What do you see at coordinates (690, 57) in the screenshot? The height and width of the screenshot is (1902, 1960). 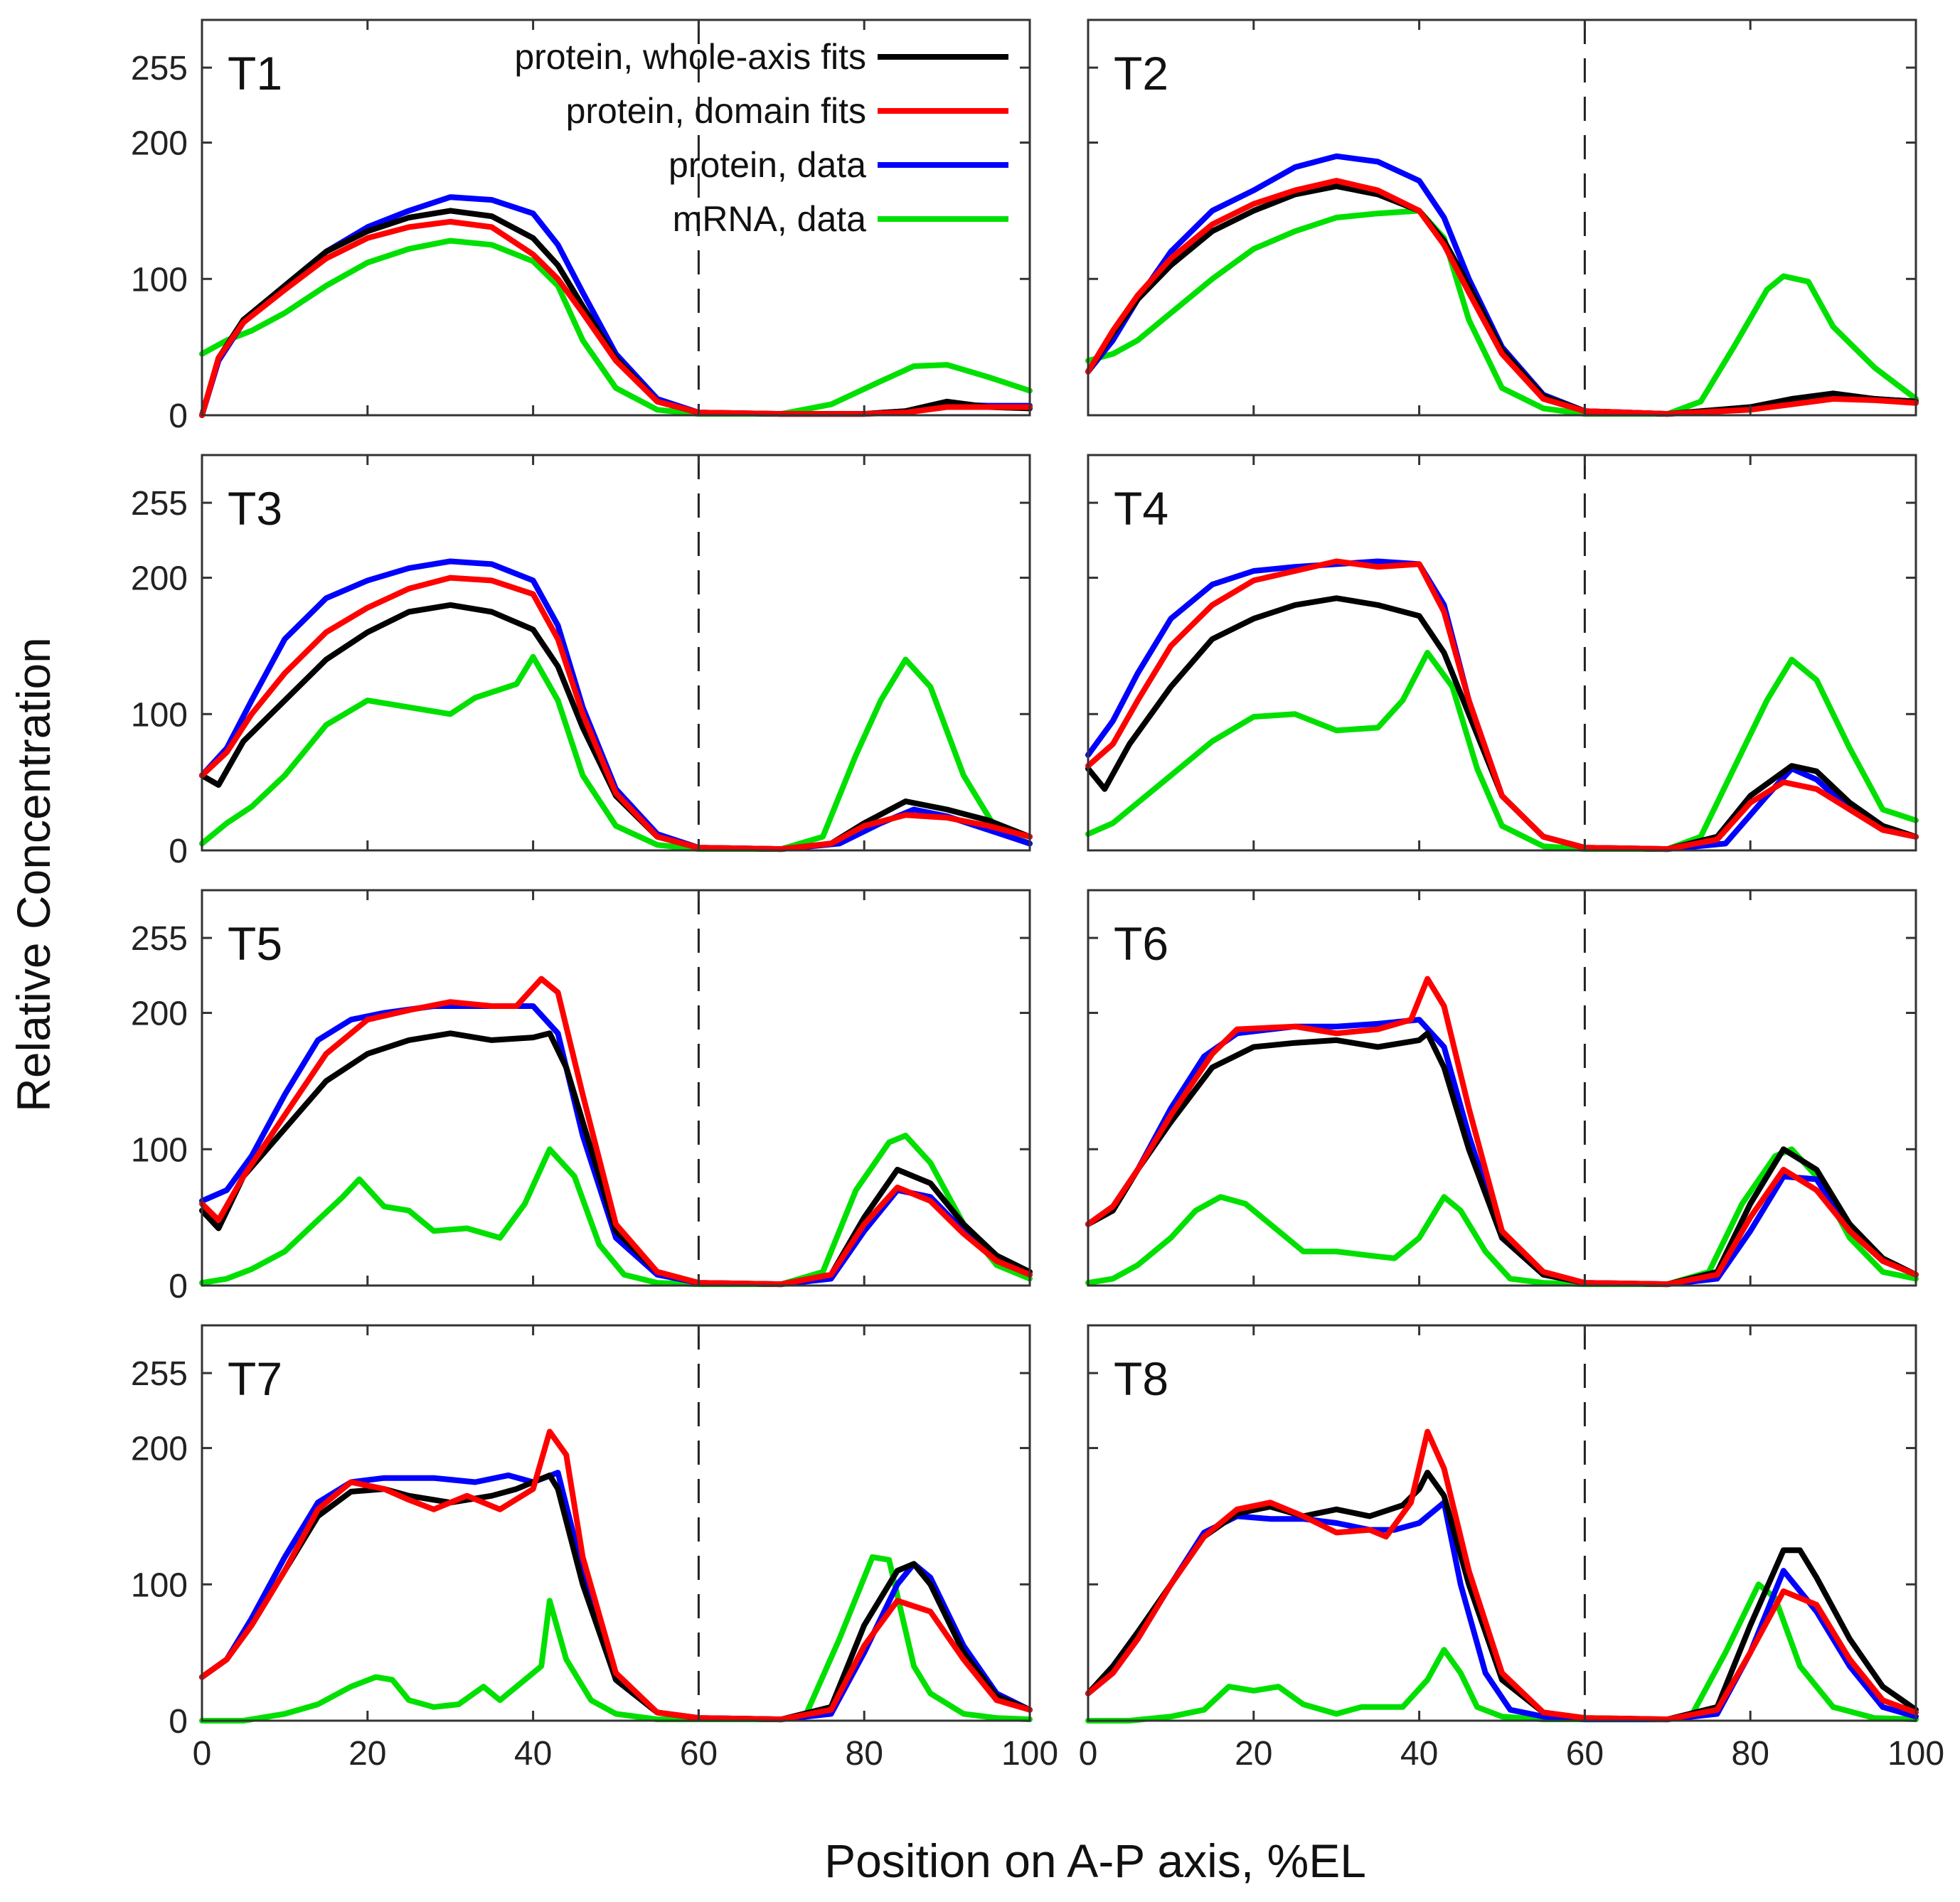 I see `legend-label-fit_whole: protein, whole-axis fits` at bounding box center [690, 57].